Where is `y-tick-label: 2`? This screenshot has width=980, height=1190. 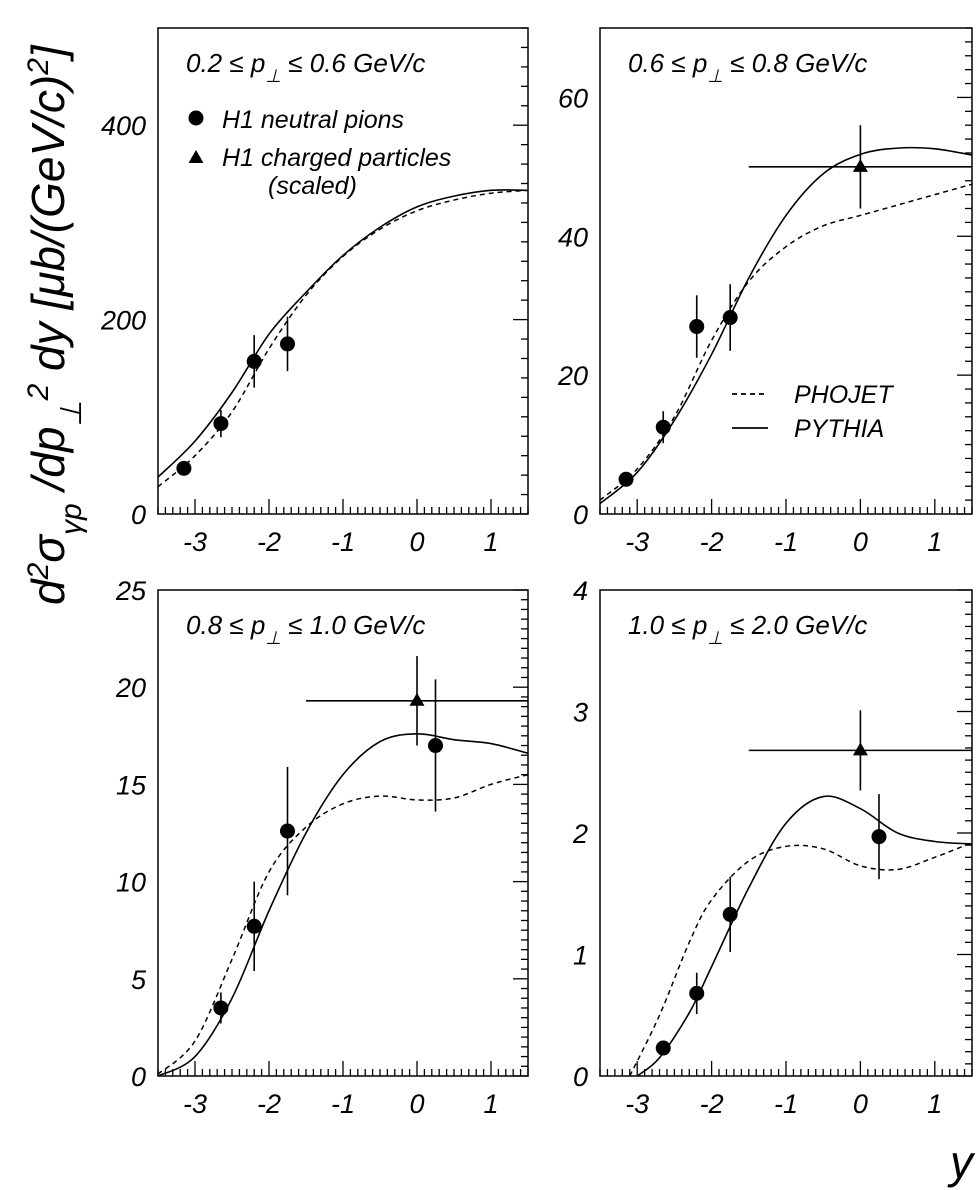 y-tick-label: 2 is located at coordinates (580, 834).